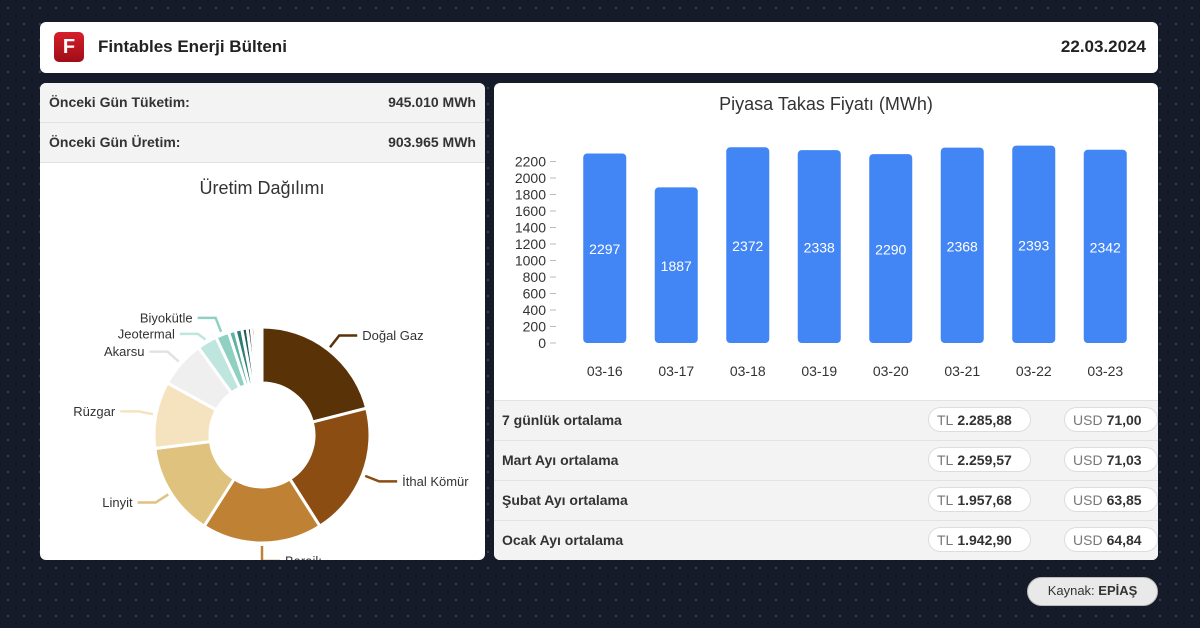 The image size is (1200, 628). I want to click on stat-label: Önceki Gün Üretim:, so click(115, 142).